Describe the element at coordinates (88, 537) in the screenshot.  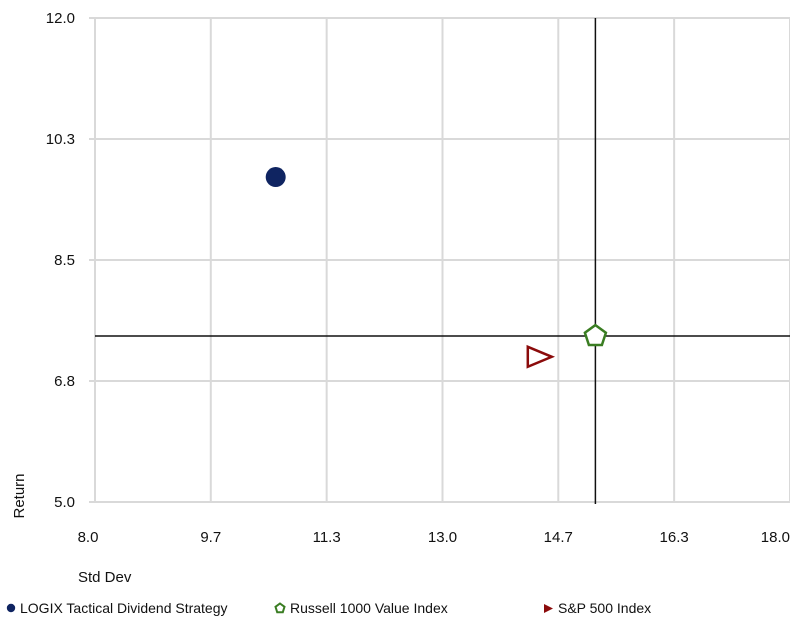
I see `x-tick-label: 8.0` at that location.